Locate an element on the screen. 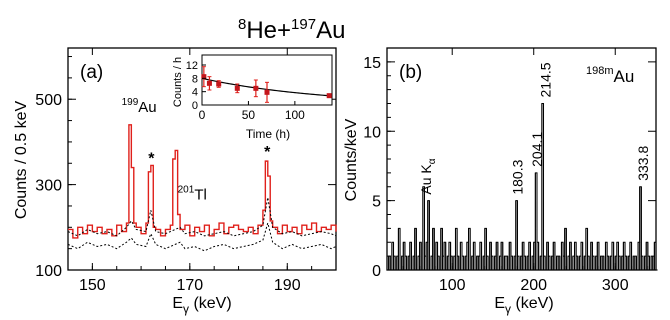 This screenshot has width=670, height=320. peak-label-text: 214.5 is located at coordinates (546, 79).